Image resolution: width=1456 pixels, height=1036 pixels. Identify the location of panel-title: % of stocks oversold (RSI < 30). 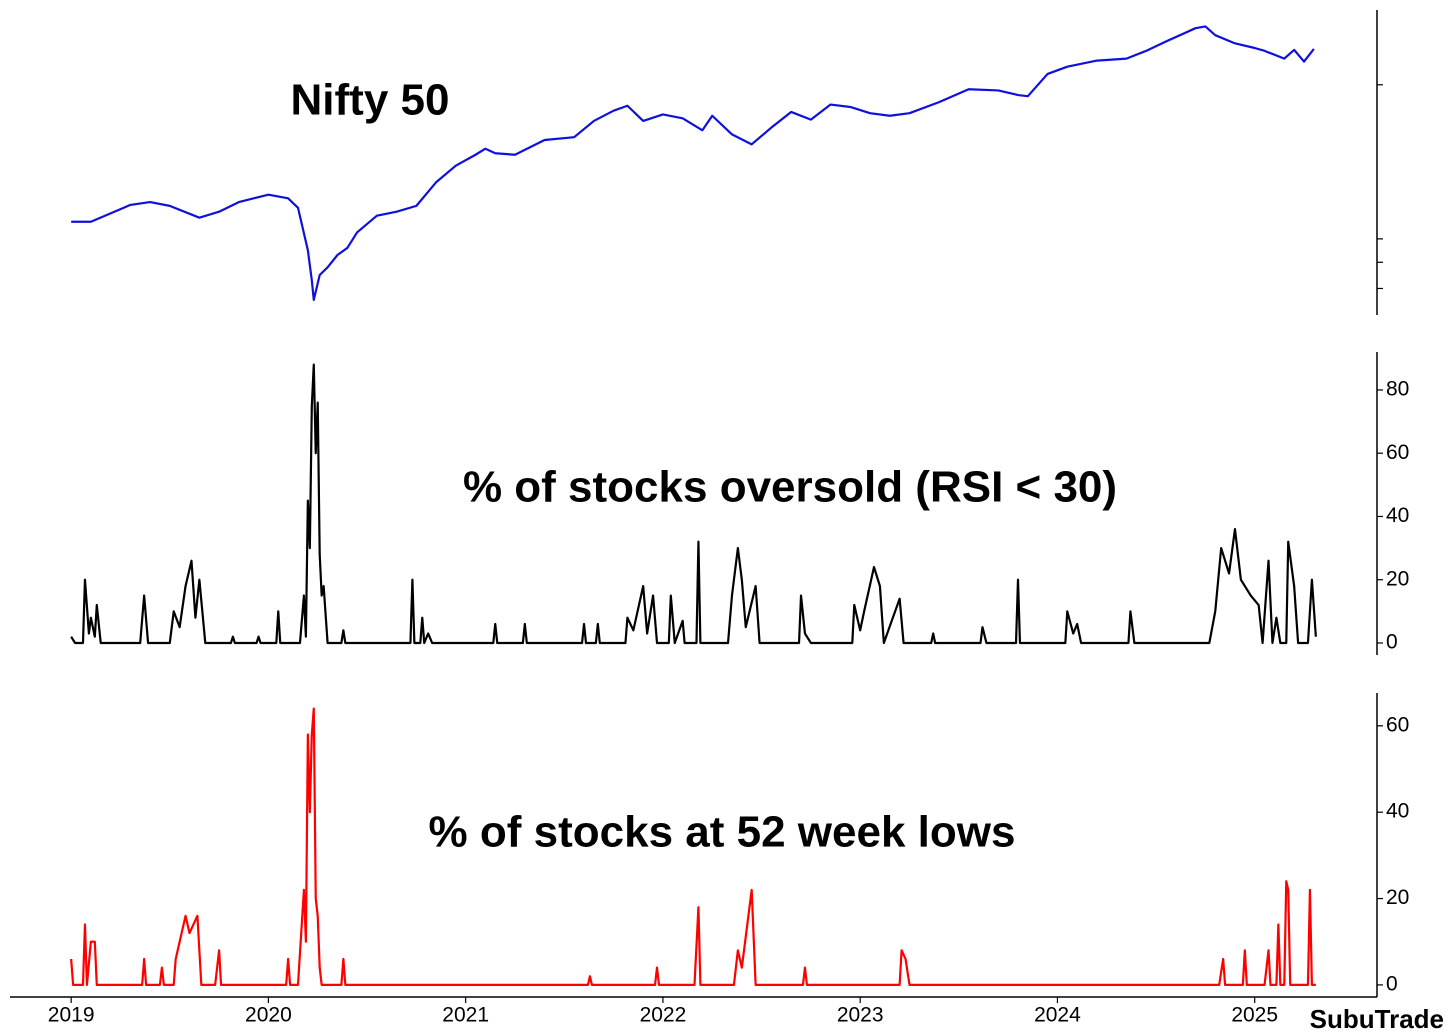
(790, 487).